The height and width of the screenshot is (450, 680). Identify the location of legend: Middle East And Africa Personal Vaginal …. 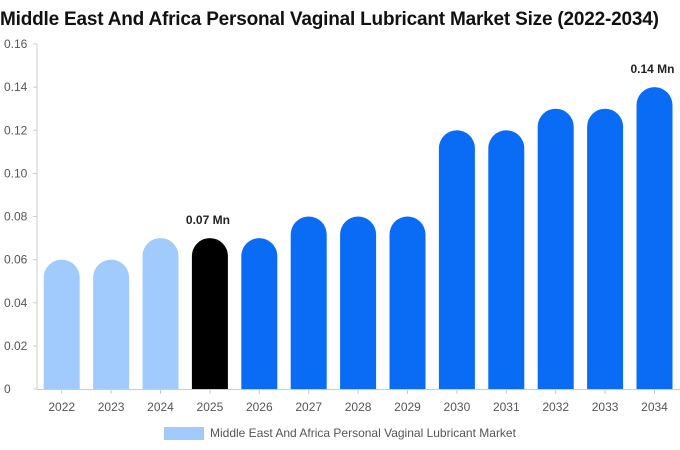
(340, 433).